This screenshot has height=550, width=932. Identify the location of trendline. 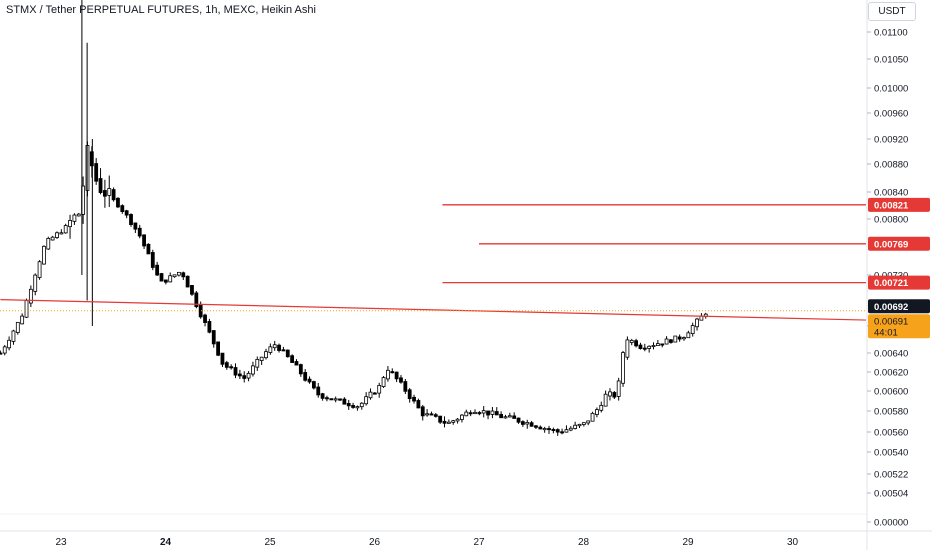
(433, 310).